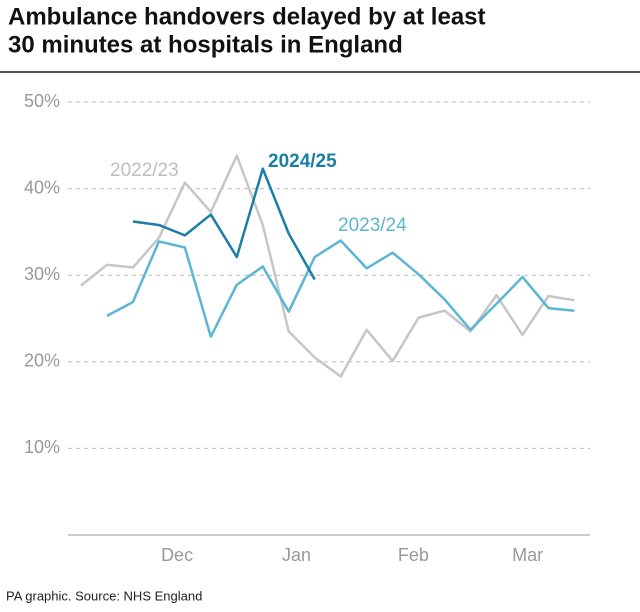  I want to click on chart-title: Ambulance handovers delayed by at least, so click(247, 16).